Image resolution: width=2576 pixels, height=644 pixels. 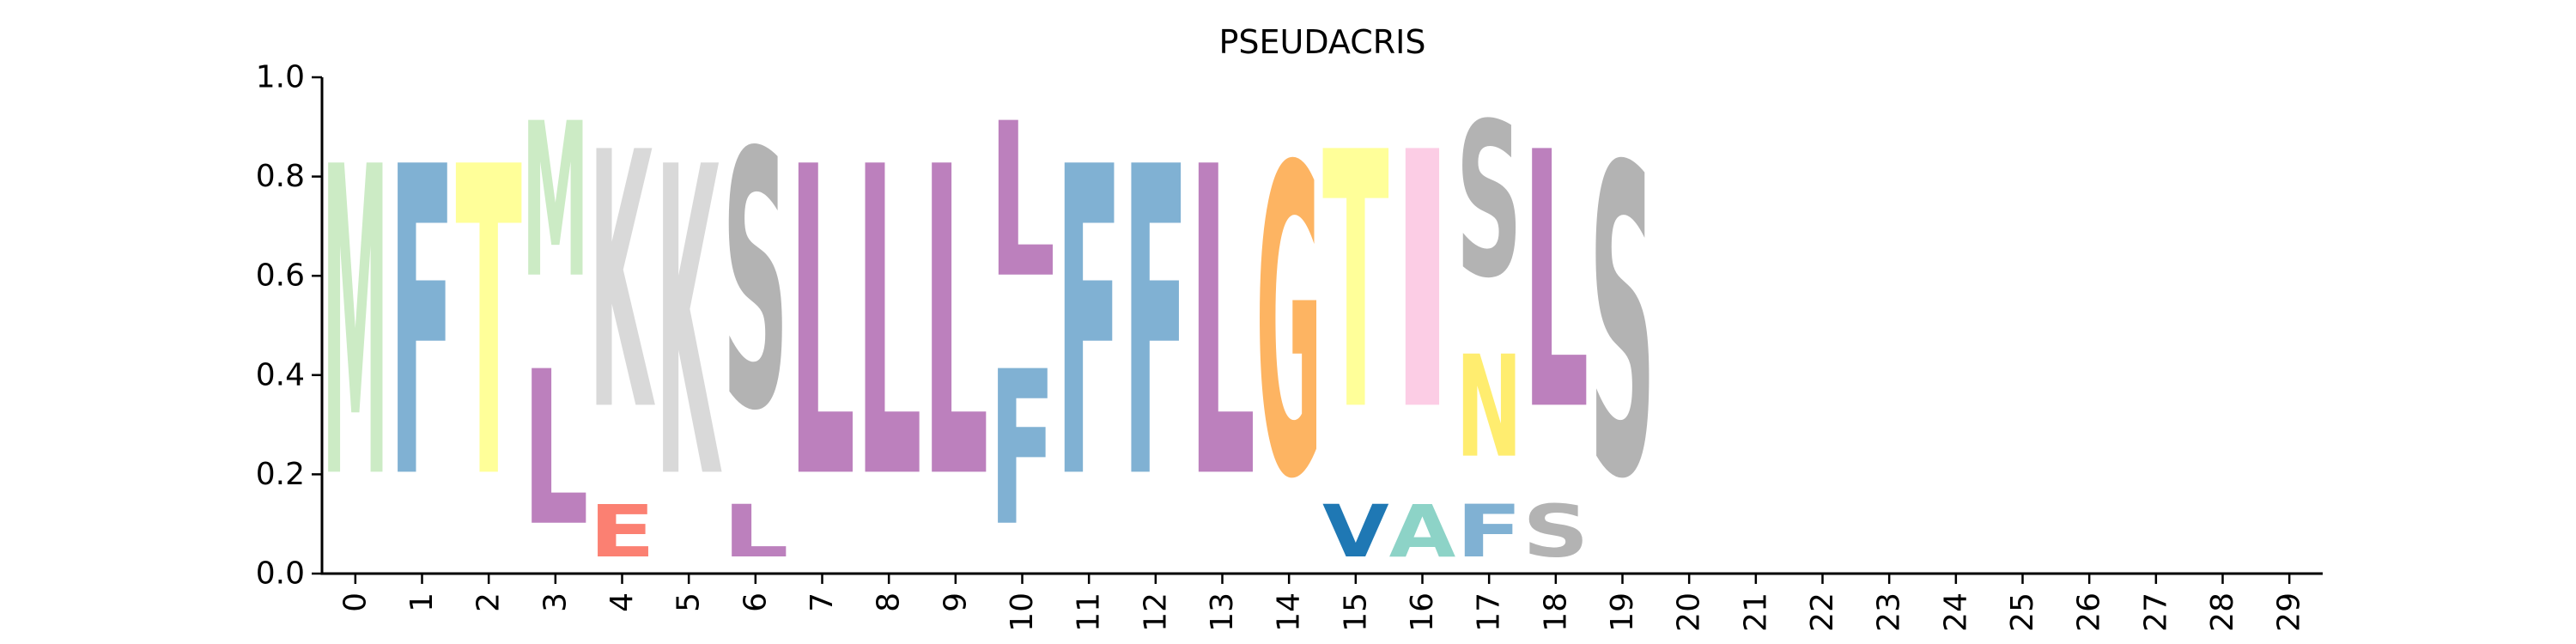 What do you see at coordinates (1889, 612) in the screenshot?
I see `x-tick-label: 23` at bounding box center [1889, 612].